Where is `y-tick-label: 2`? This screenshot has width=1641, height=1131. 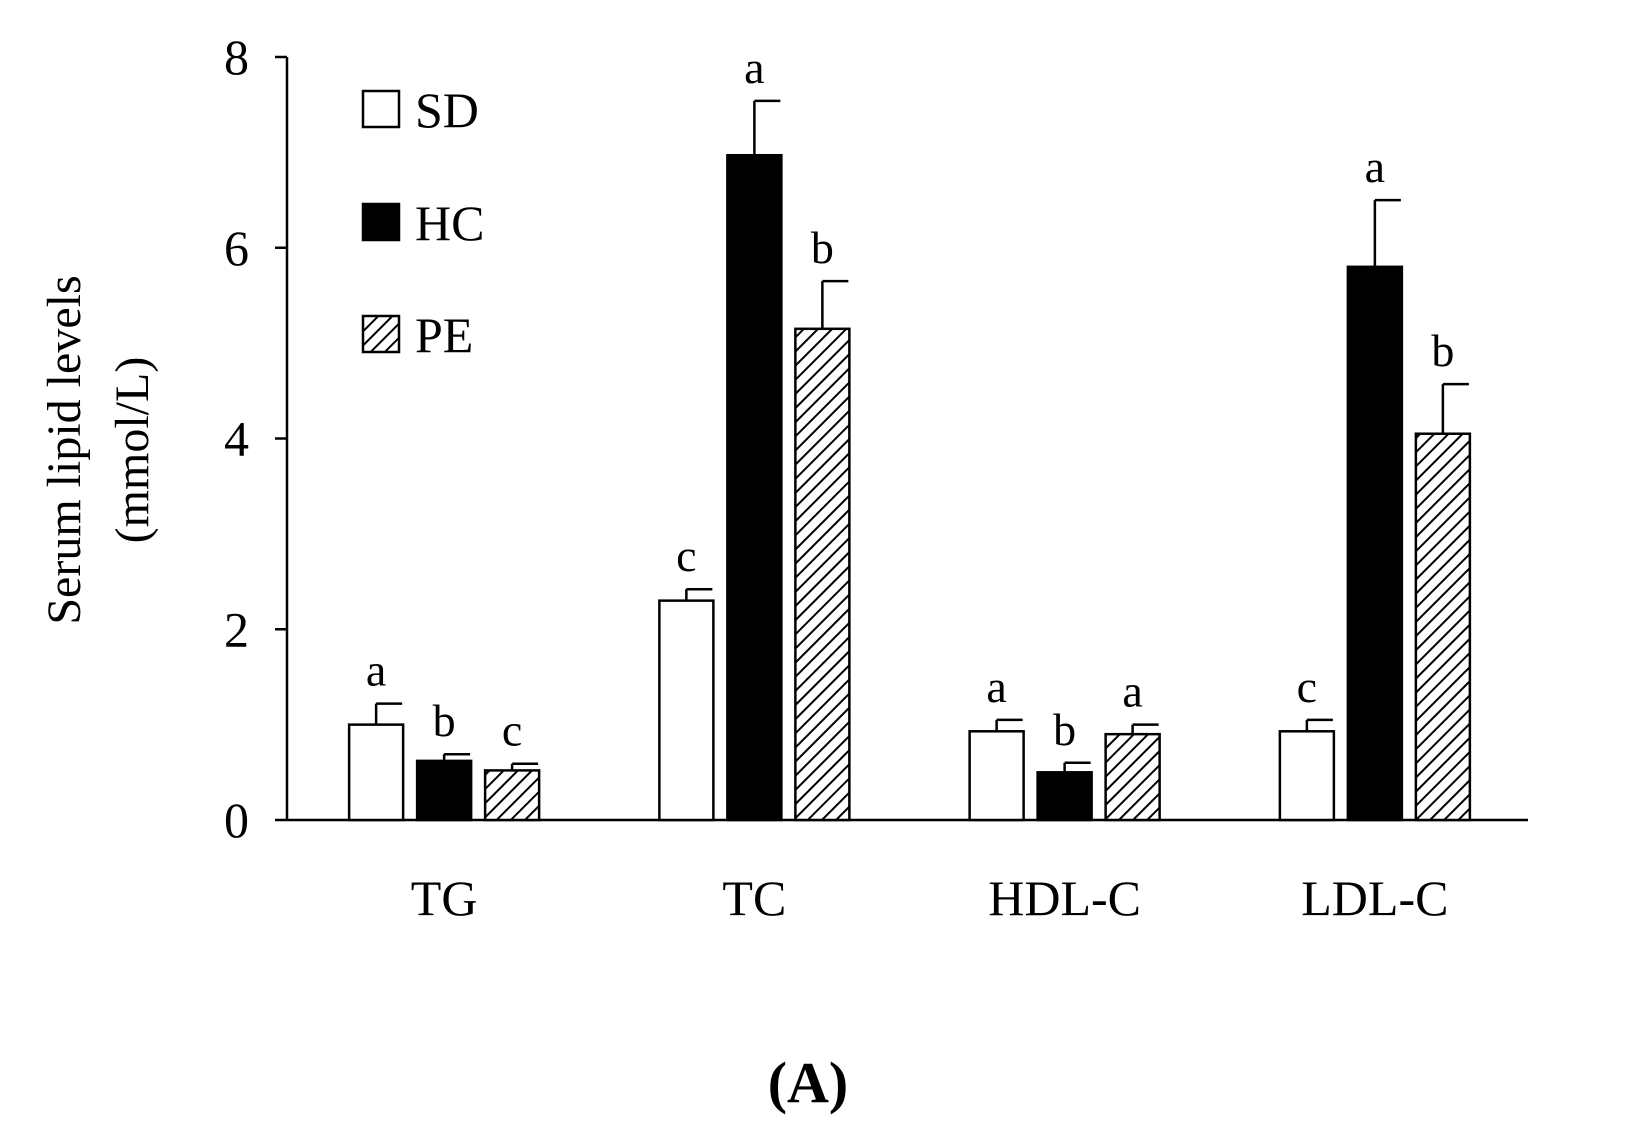 y-tick-label: 2 is located at coordinates (236, 629).